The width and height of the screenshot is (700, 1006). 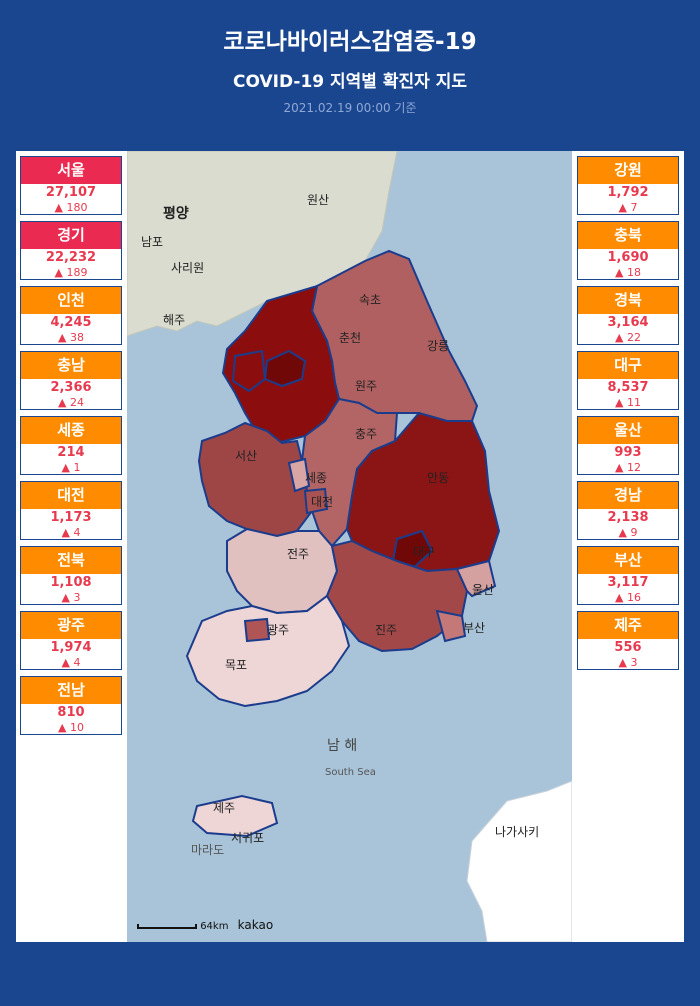 I want to click on region-card: 전남 810 ▲ 10, so click(x=71, y=705).